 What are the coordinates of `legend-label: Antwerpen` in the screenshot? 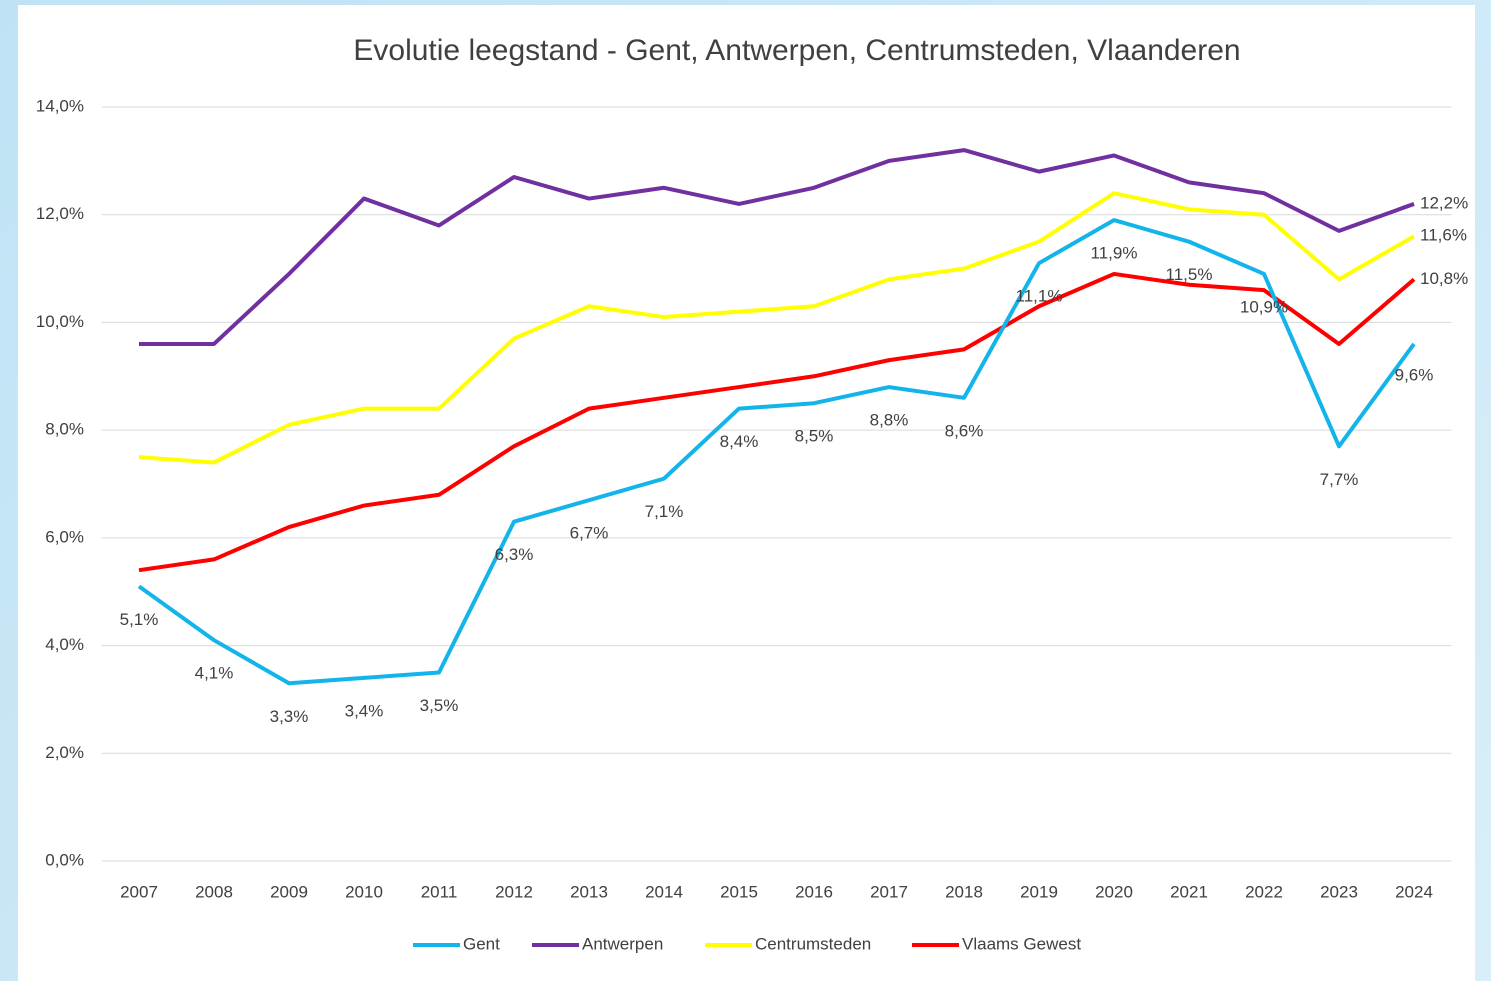 It's located at (622, 943).